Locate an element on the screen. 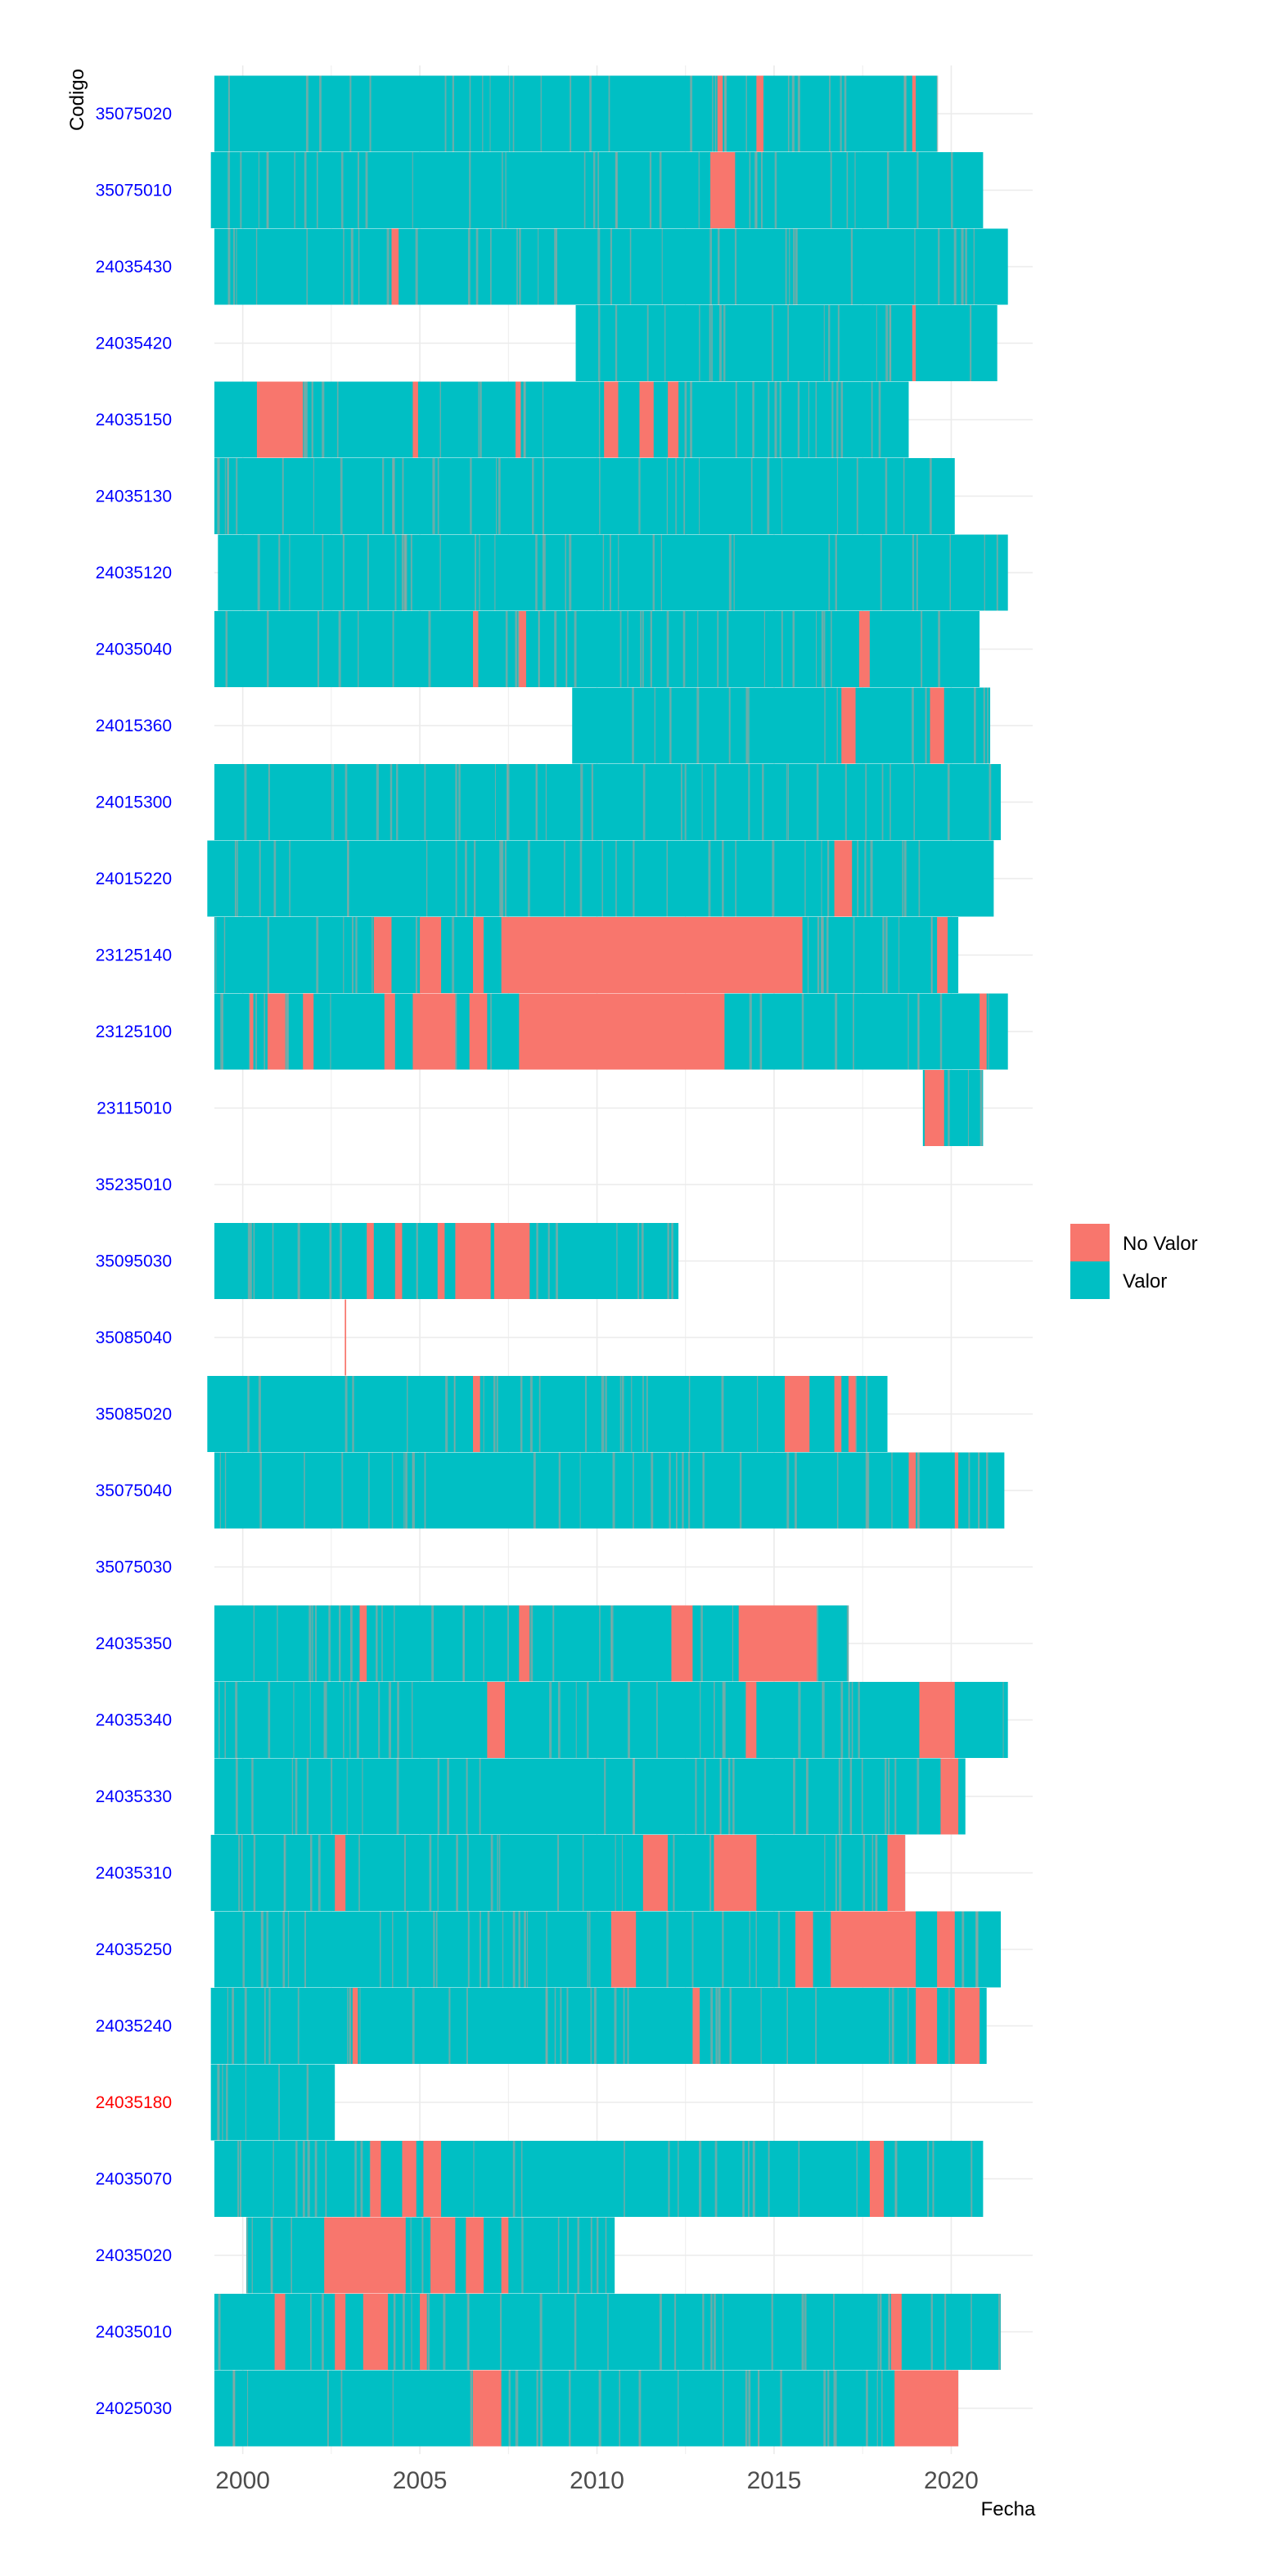 This screenshot has height=2576, width=1288. legend: No Valor Valor is located at coordinates (1134, 1262).